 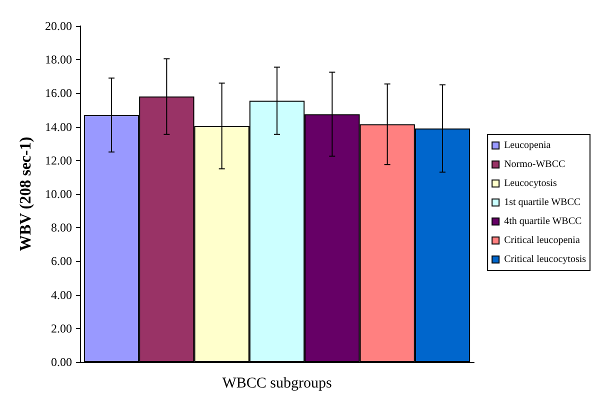 I want to click on y-tick-label: 0.00, so click(x=61, y=362).